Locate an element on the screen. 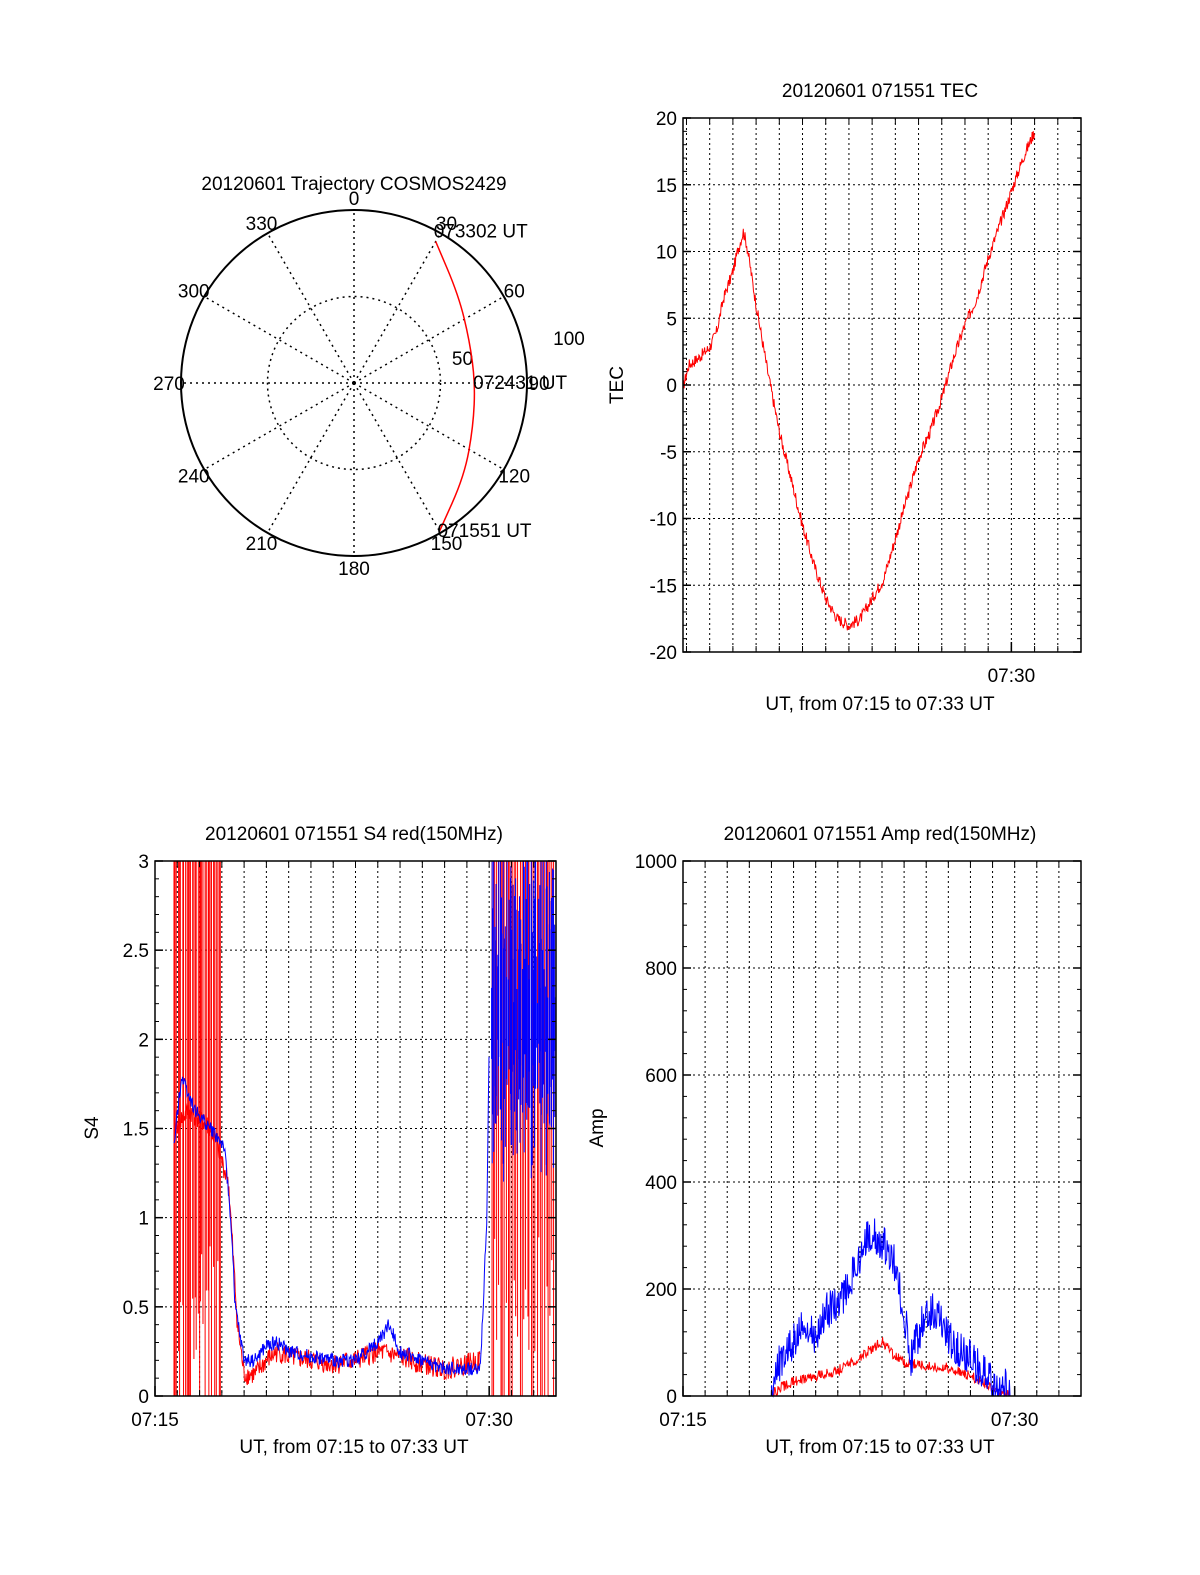 The height and width of the screenshot is (1575, 1200). y-tick-label: 0.5 is located at coordinates (136, 1308).